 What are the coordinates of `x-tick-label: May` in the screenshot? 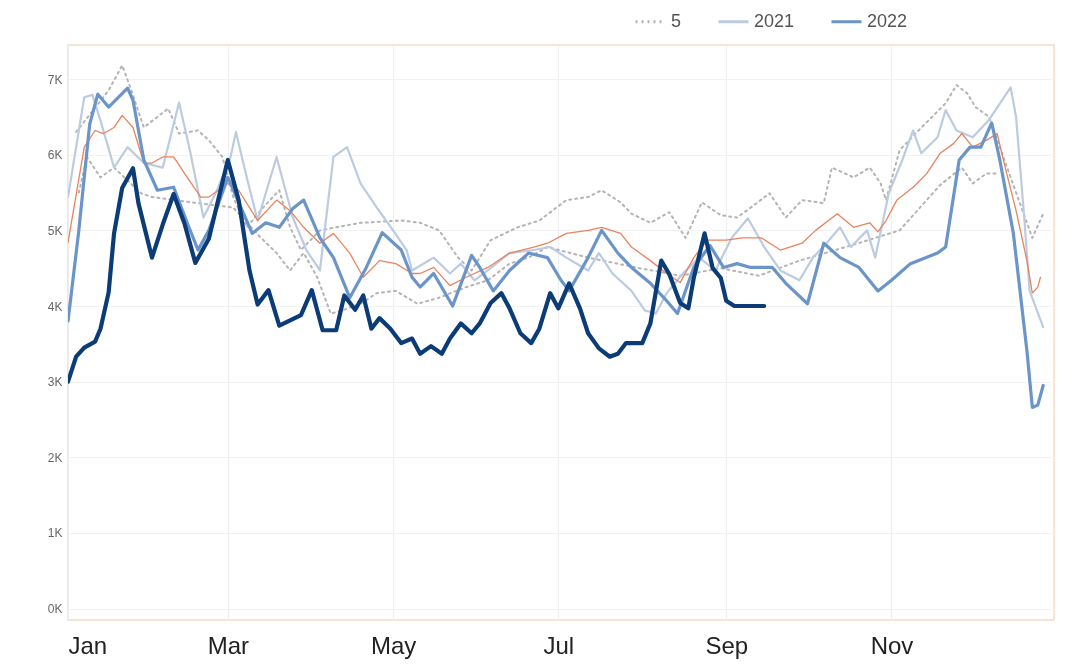 It's located at (393, 645).